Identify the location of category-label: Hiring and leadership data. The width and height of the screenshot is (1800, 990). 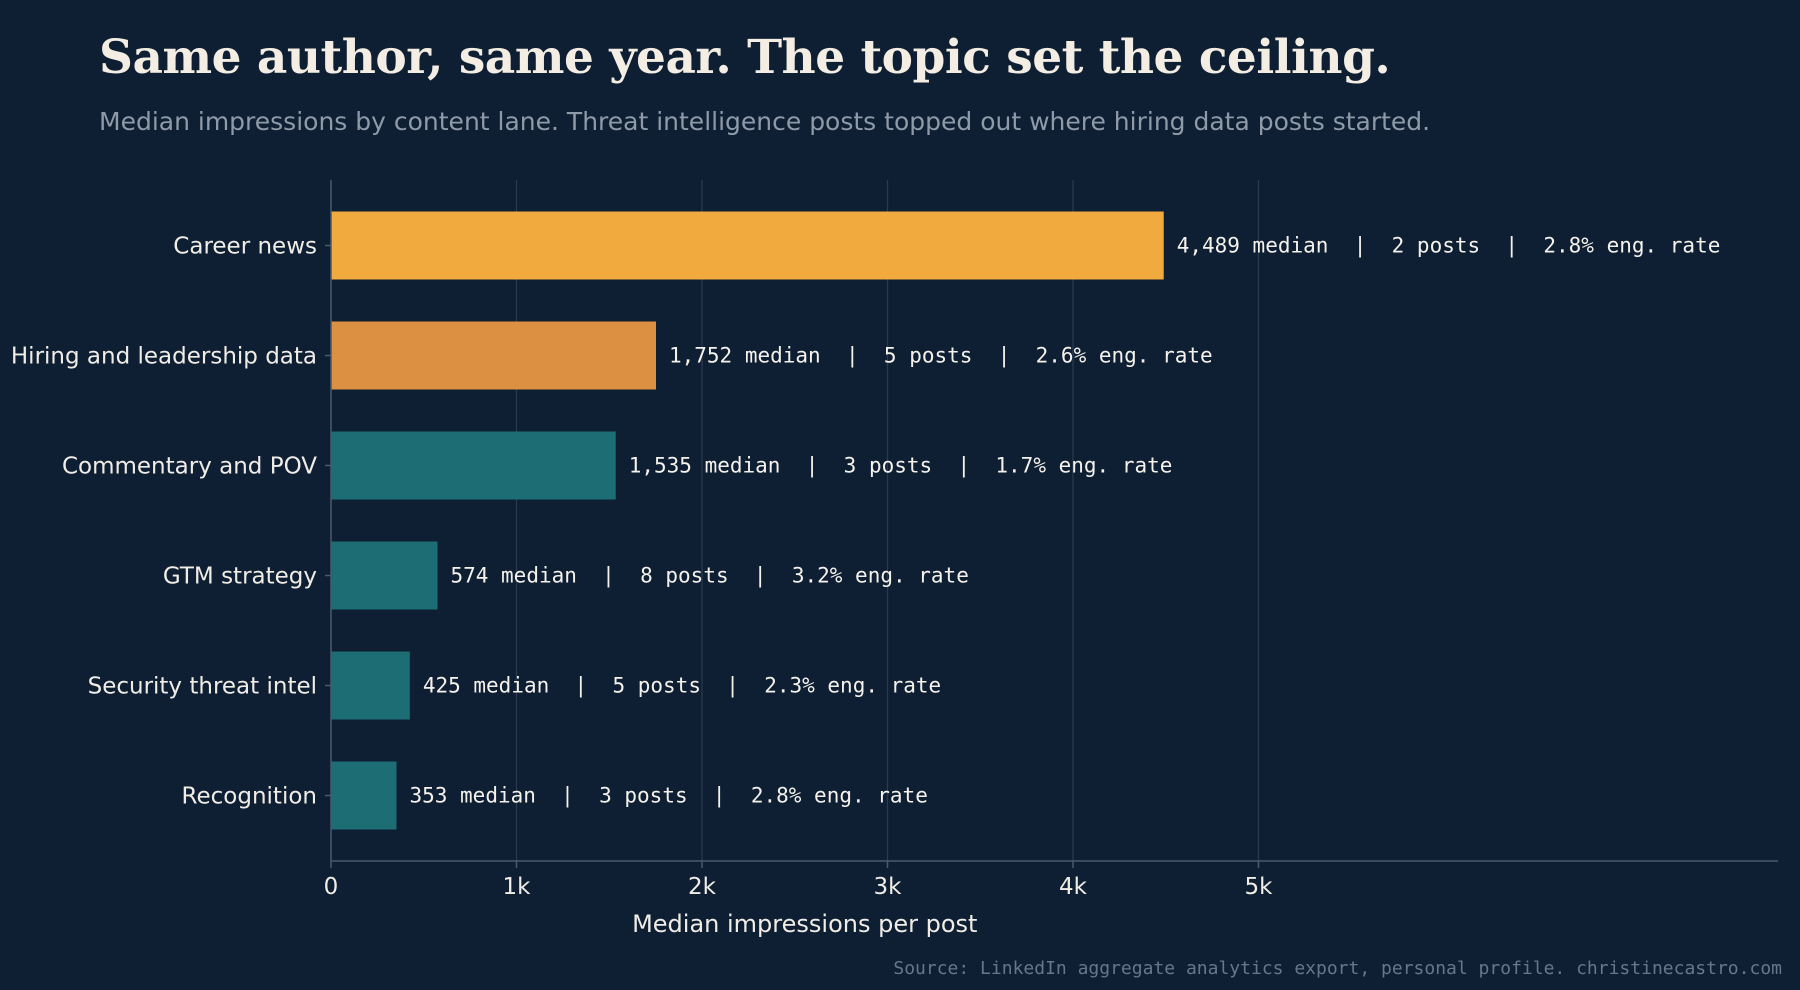
(164, 357).